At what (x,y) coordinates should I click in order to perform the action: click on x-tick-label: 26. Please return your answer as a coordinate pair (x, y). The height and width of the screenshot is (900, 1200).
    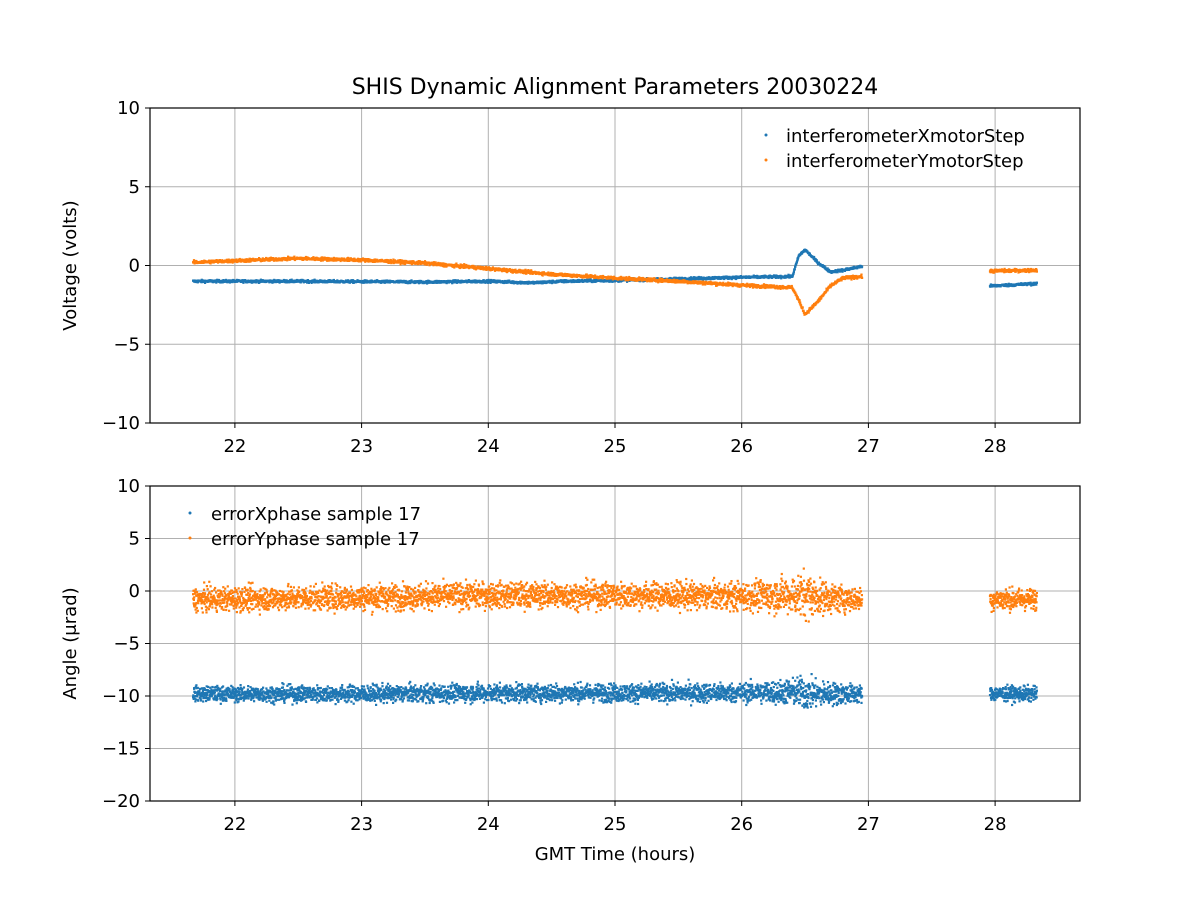
    Looking at the image, I should click on (741, 446).